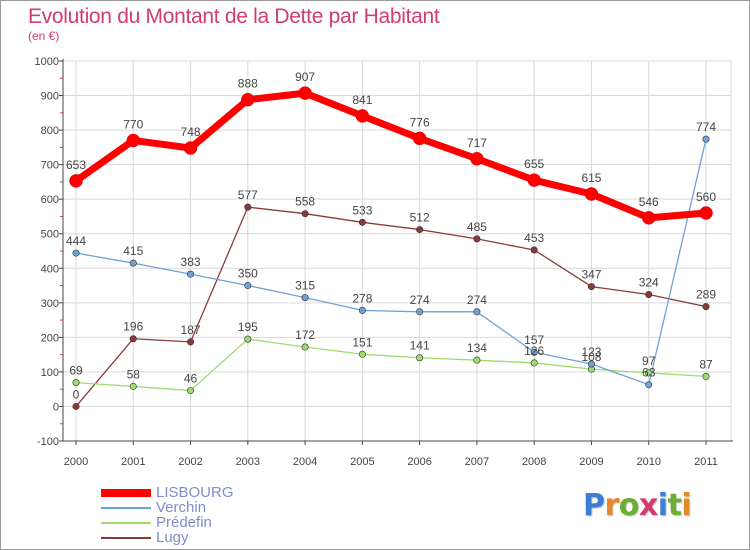 Image resolution: width=750 pixels, height=550 pixels. I want to click on y-tick-label: 100, so click(50, 373).